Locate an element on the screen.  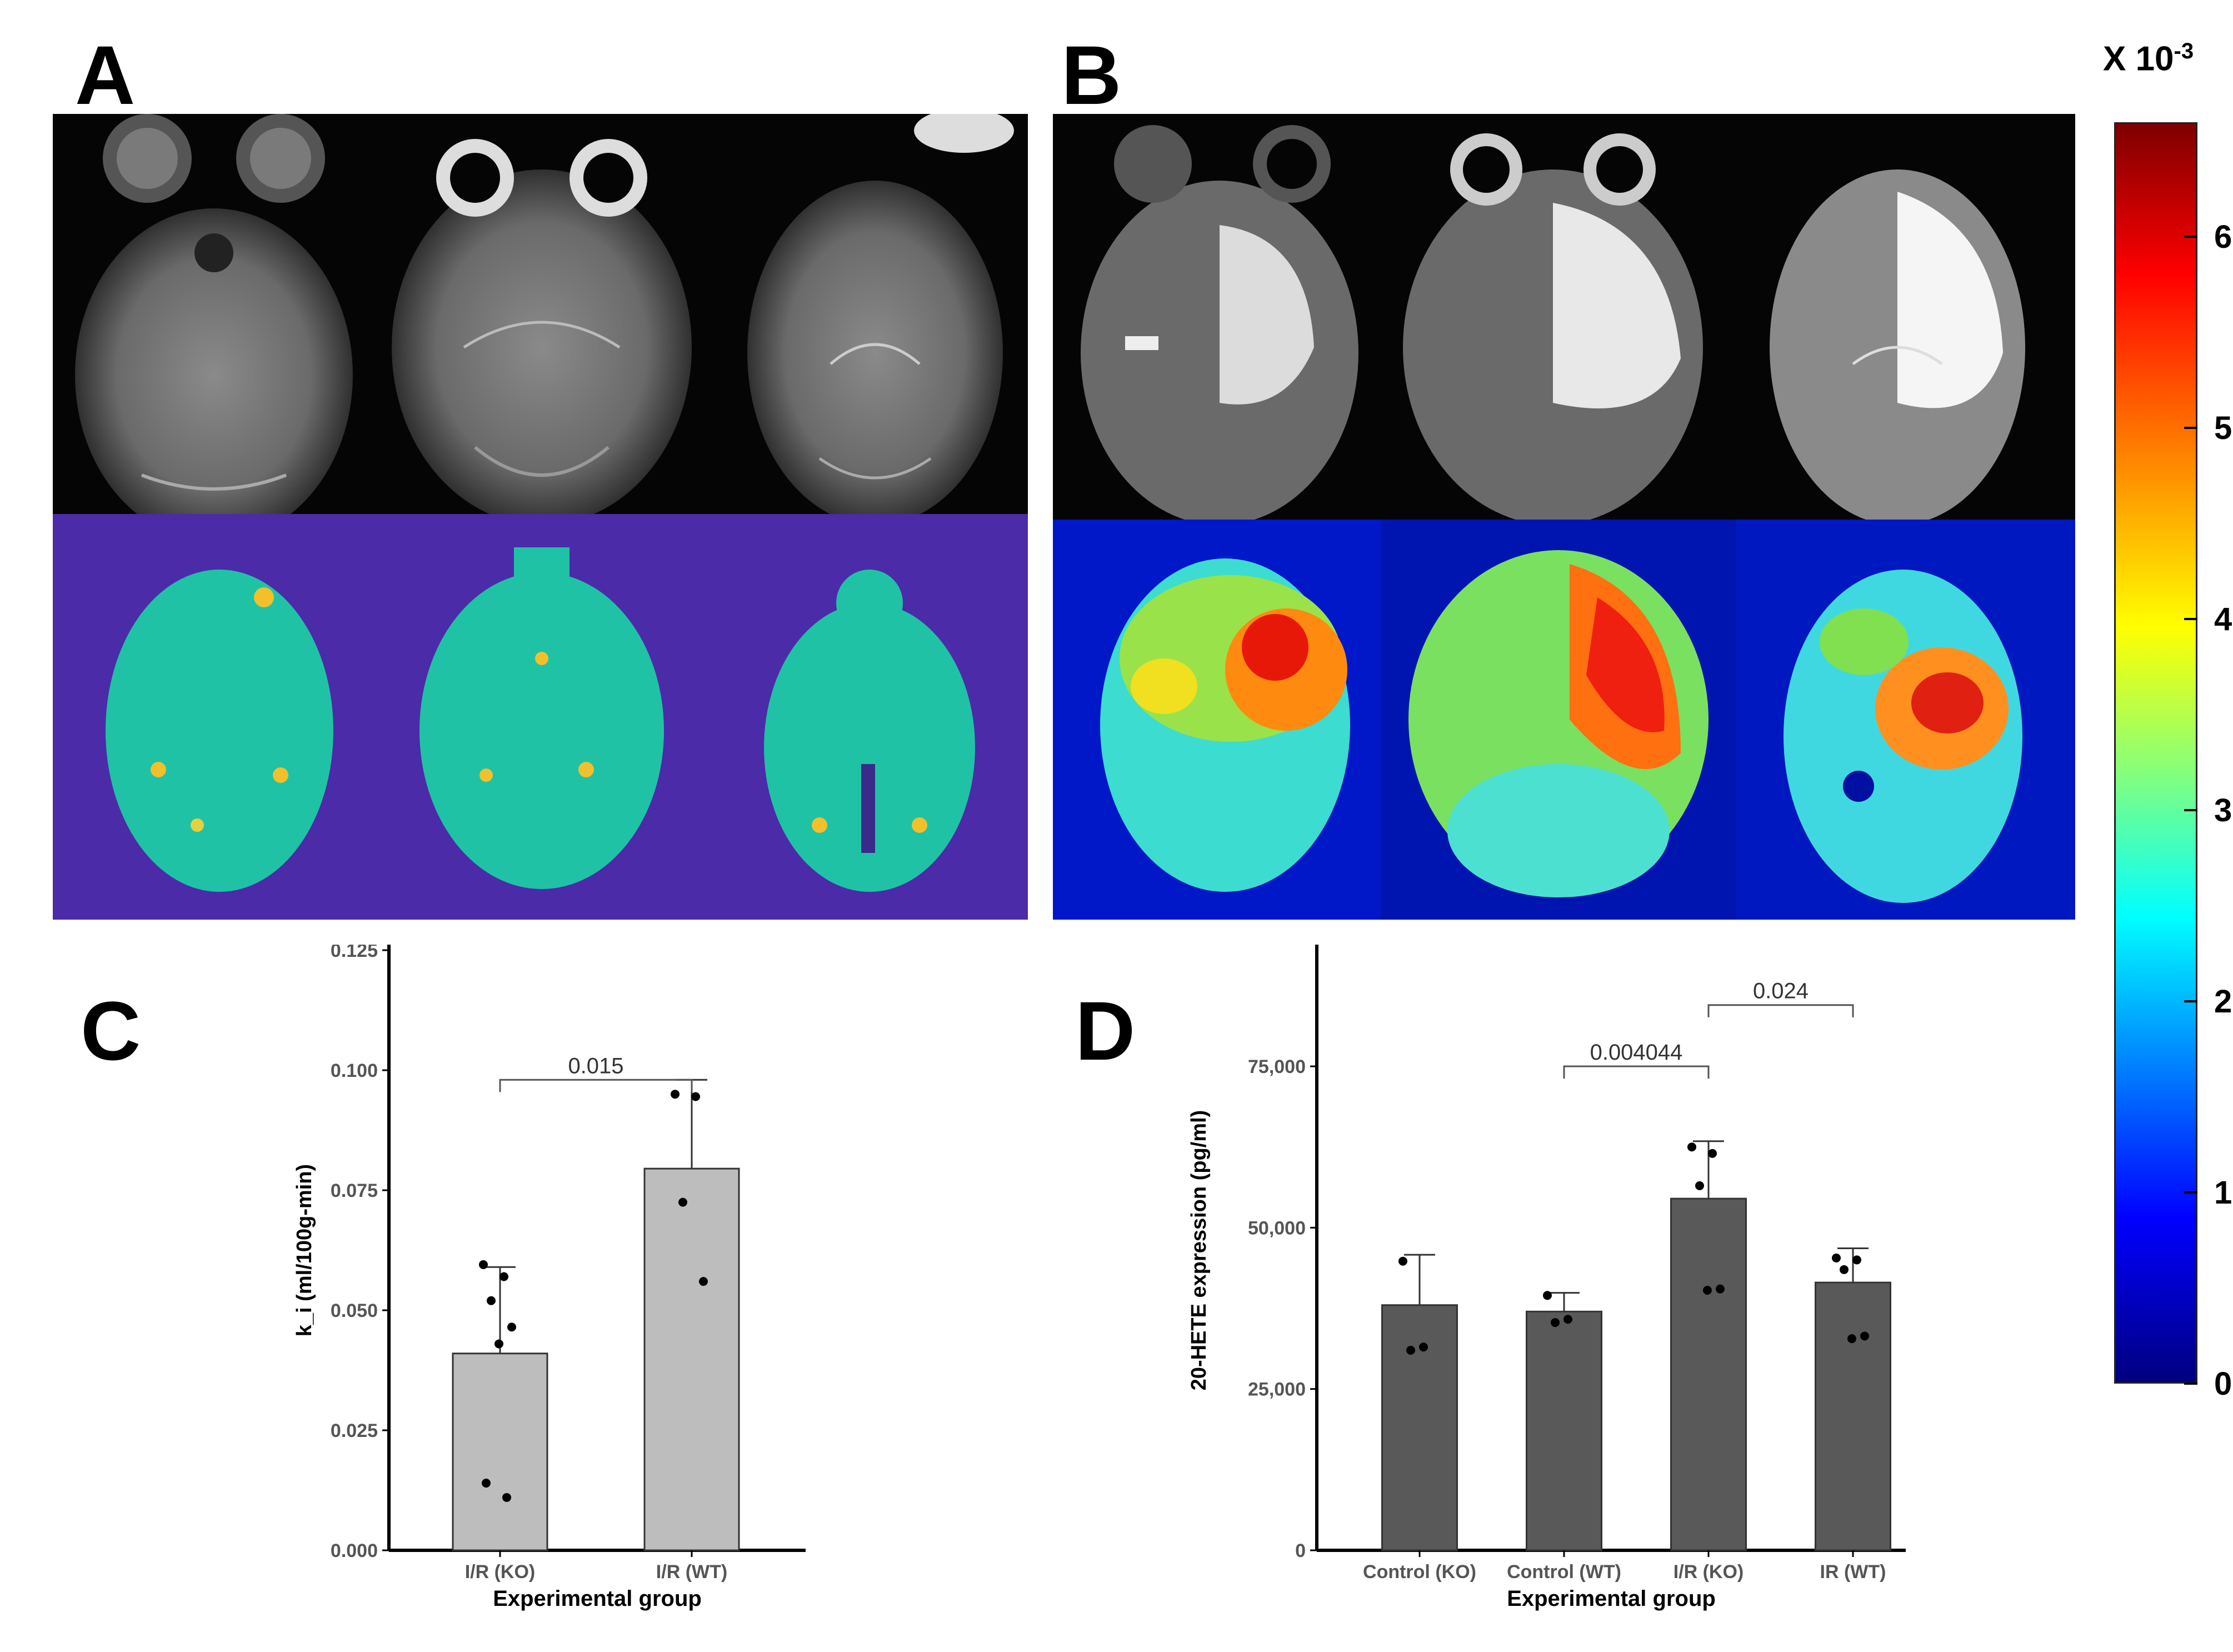
x-tick-label: Control (KO) is located at coordinates (1419, 1572).